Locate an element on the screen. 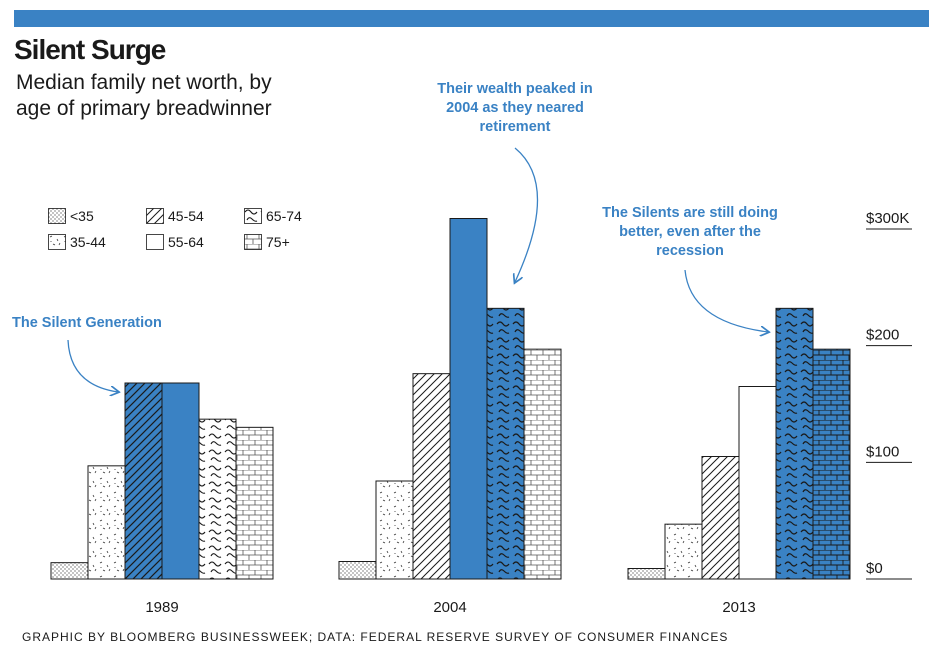  y-tick-label: $100 is located at coordinates (882, 451).